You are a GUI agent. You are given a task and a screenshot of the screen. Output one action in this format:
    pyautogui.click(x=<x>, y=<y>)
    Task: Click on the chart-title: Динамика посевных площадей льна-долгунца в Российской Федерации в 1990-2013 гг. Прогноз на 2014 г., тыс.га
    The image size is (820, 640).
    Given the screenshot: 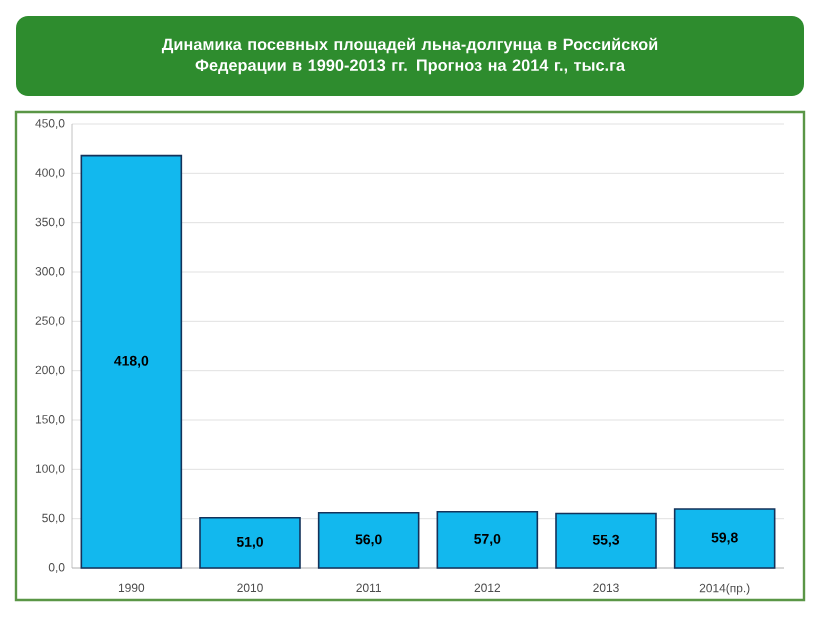 What is the action you would take?
    pyautogui.click(x=409, y=56)
    